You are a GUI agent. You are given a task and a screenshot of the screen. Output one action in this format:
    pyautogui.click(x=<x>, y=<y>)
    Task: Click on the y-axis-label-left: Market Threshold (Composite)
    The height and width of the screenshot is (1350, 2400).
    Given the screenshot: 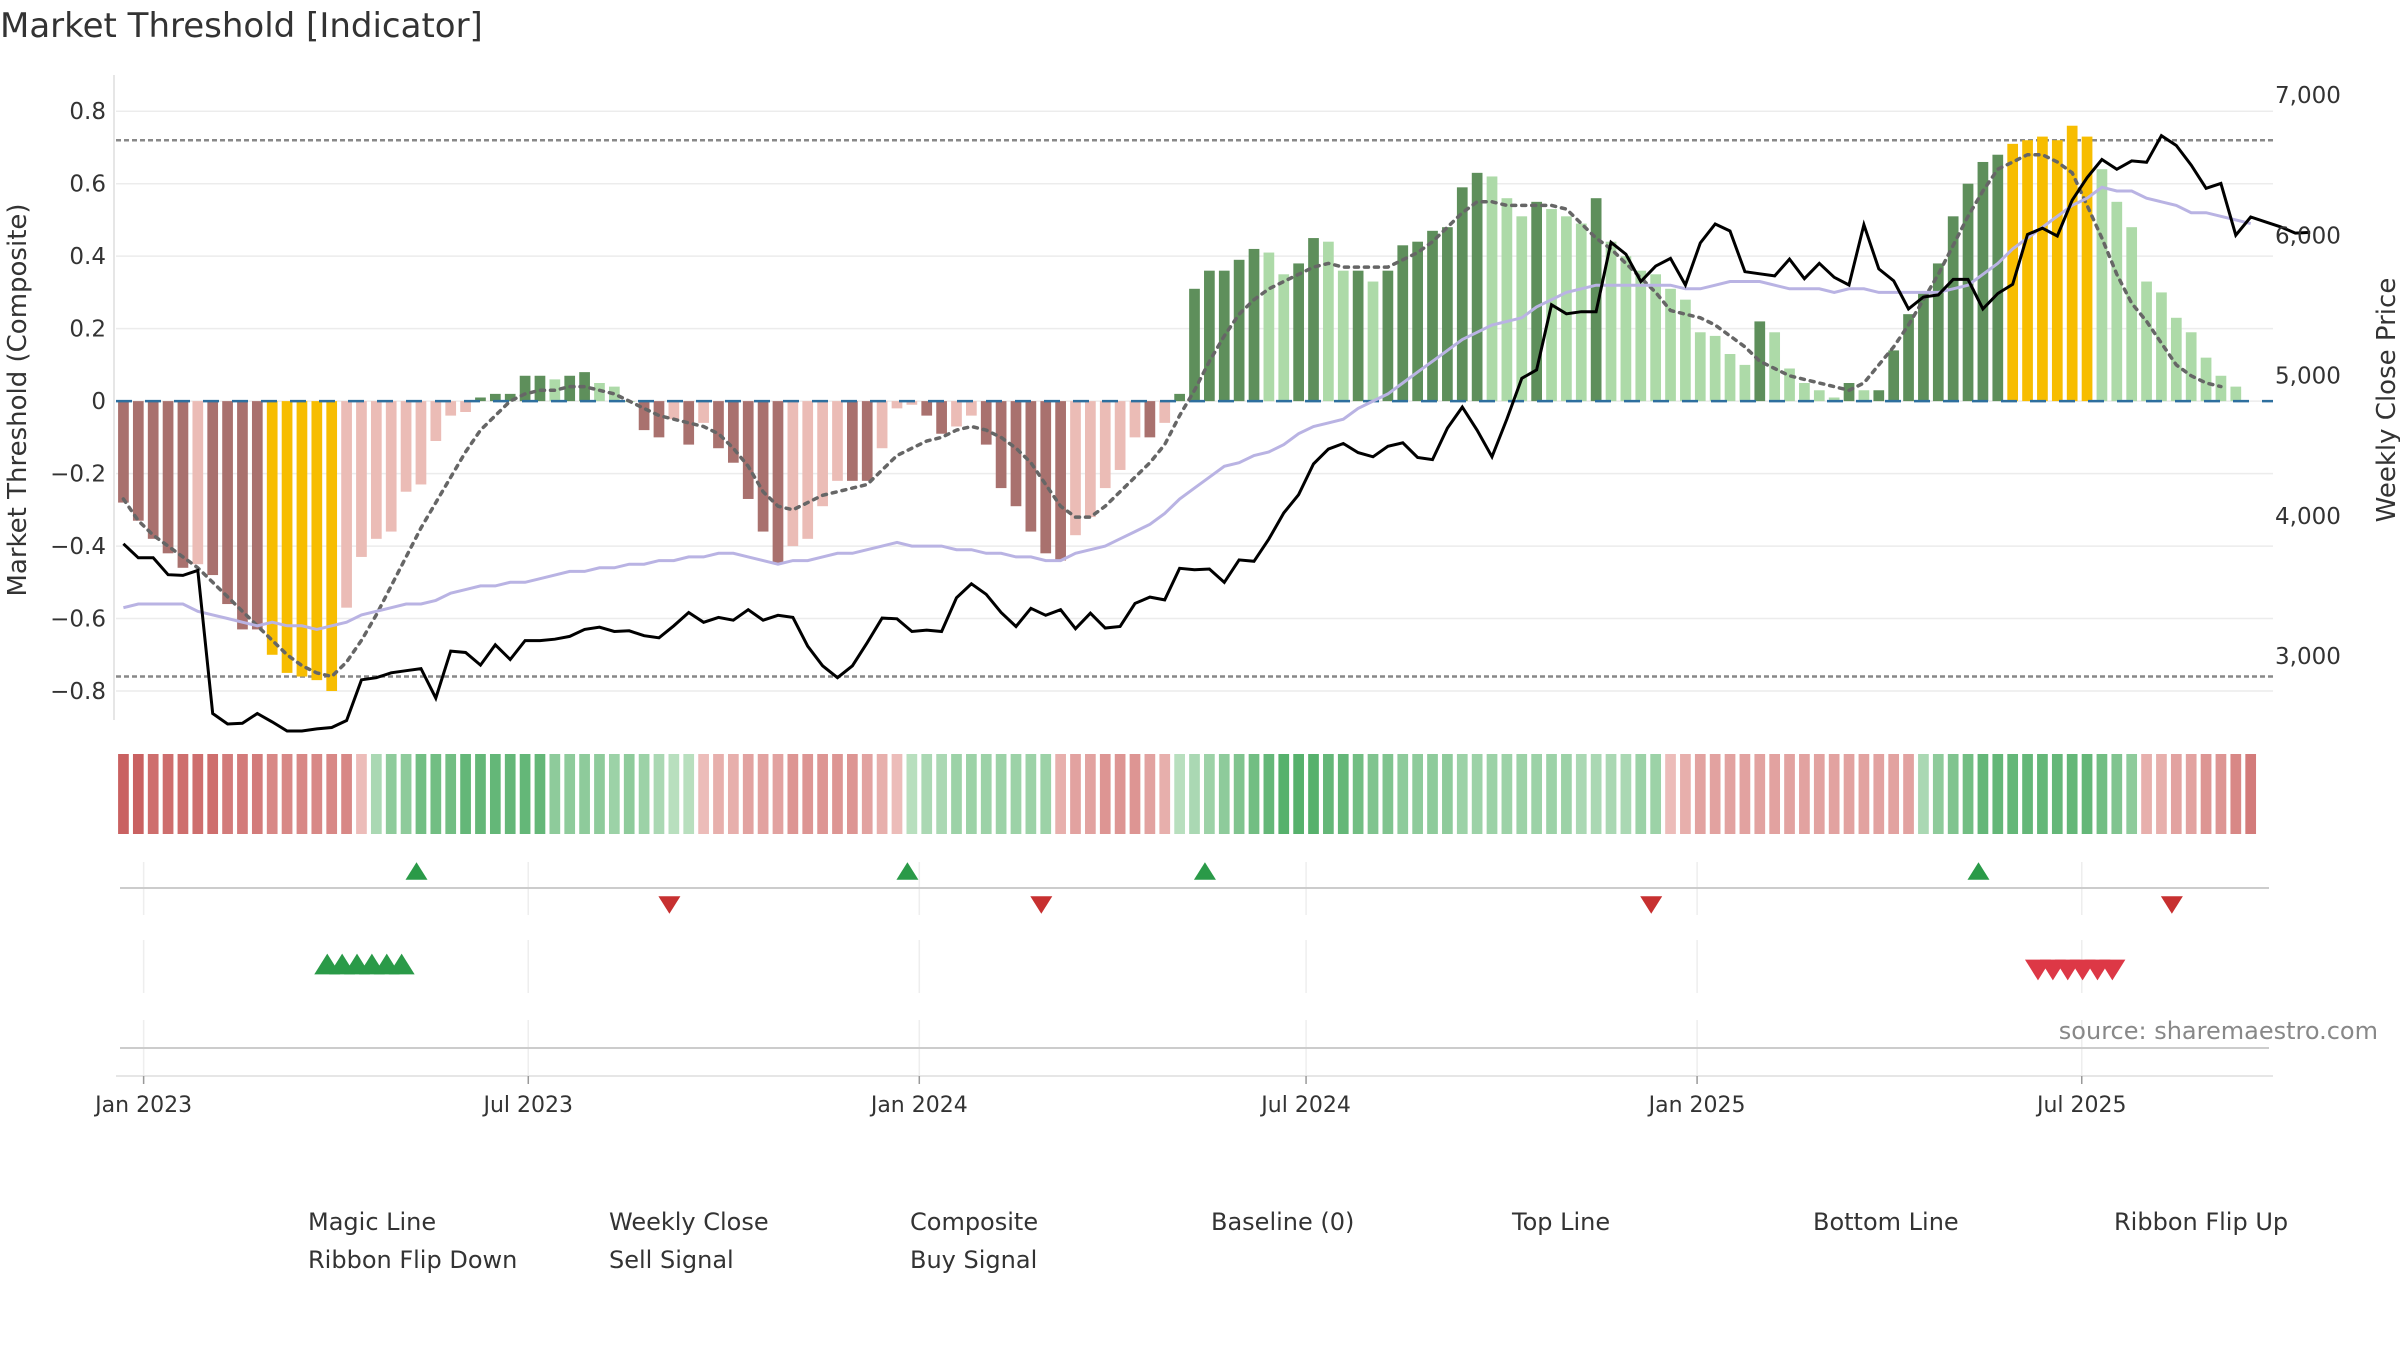 What is the action you would take?
    pyautogui.click(x=18, y=399)
    